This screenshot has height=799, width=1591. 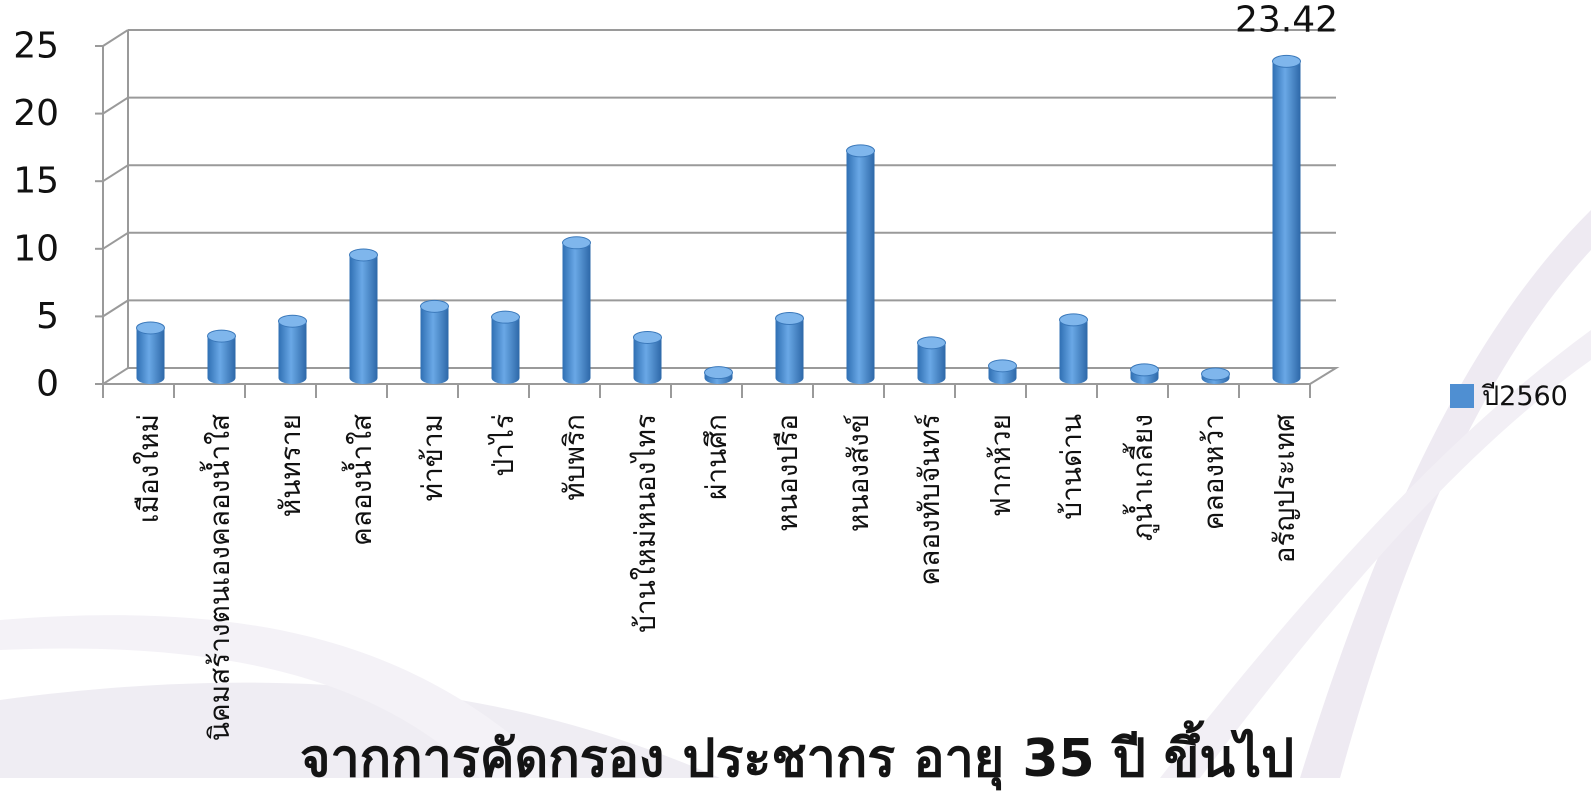 I want to click on x-tick-label: ท่าข้าม, so click(x=432, y=458).